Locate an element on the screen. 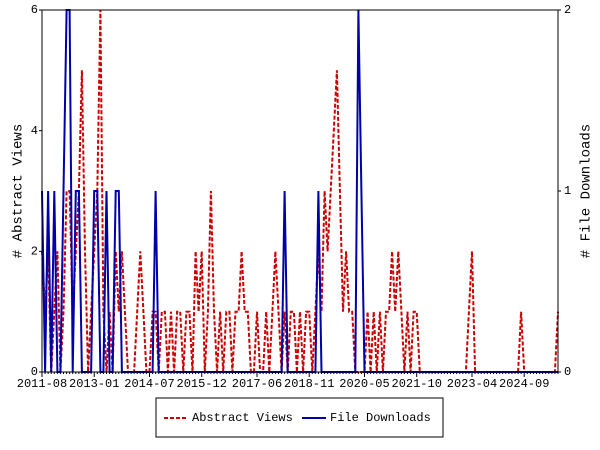 The height and width of the screenshot is (450, 600). y-tick-label: 0 is located at coordinates (34, 372).